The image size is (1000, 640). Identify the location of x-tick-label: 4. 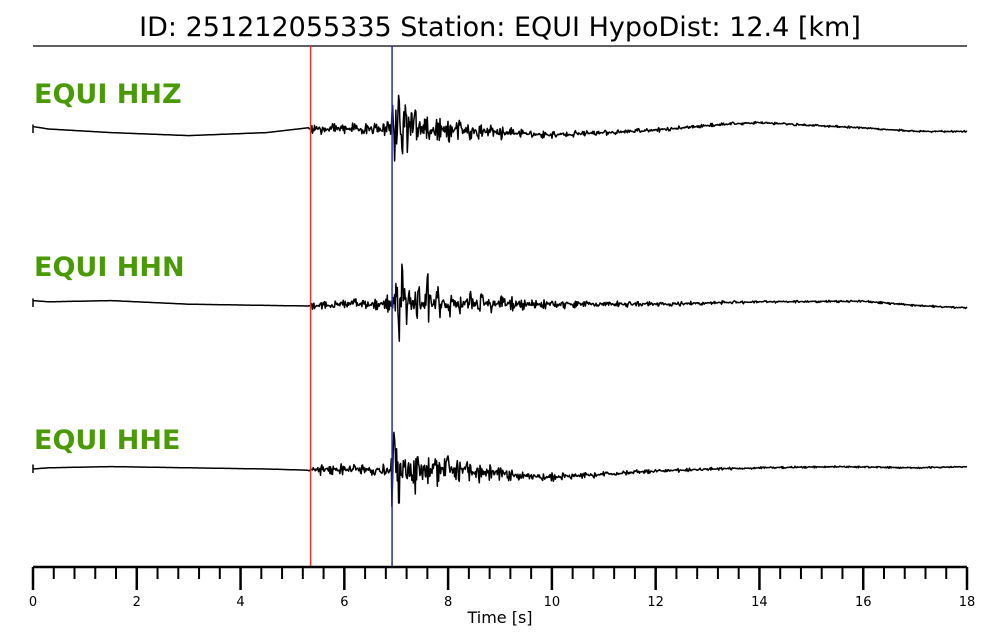
(240, 602).